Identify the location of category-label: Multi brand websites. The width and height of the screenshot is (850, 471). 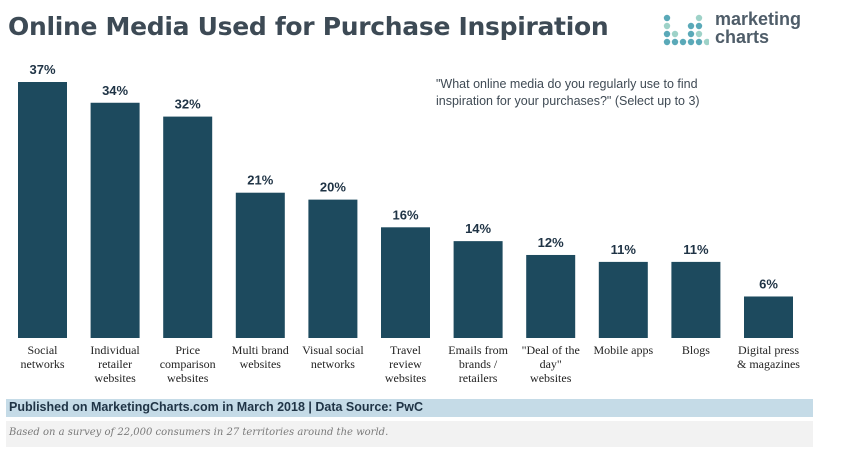
(260, 357).